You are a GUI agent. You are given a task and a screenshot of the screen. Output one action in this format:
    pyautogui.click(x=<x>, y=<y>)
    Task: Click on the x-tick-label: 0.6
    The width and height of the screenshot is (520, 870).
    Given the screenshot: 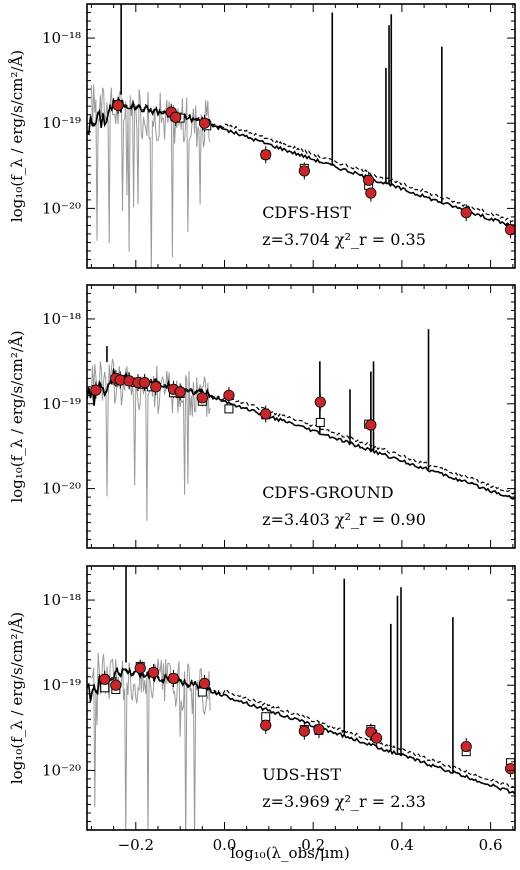 What is the action you would take?
    pyautogui.click(x=491, y=845)
    